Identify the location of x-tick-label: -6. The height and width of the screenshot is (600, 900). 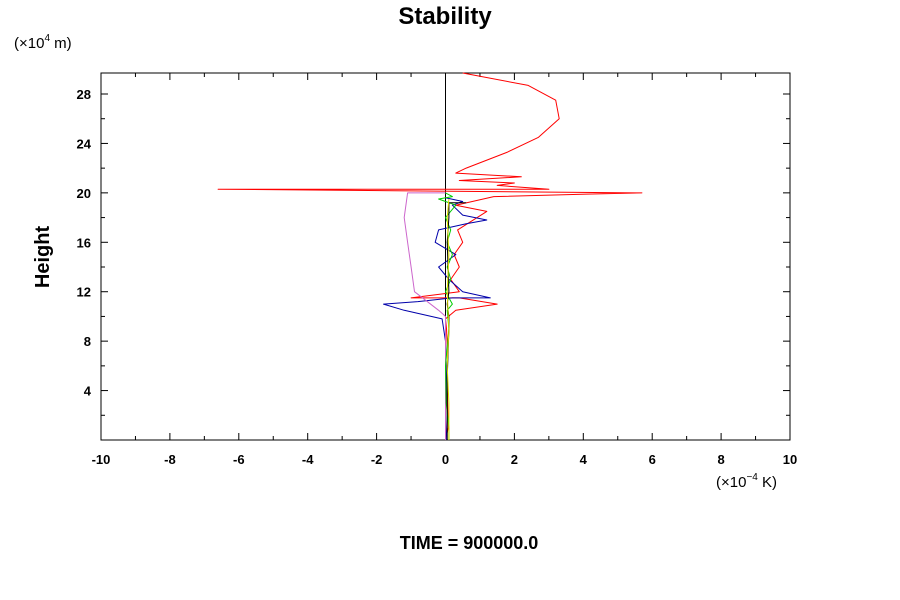
(239, 459).